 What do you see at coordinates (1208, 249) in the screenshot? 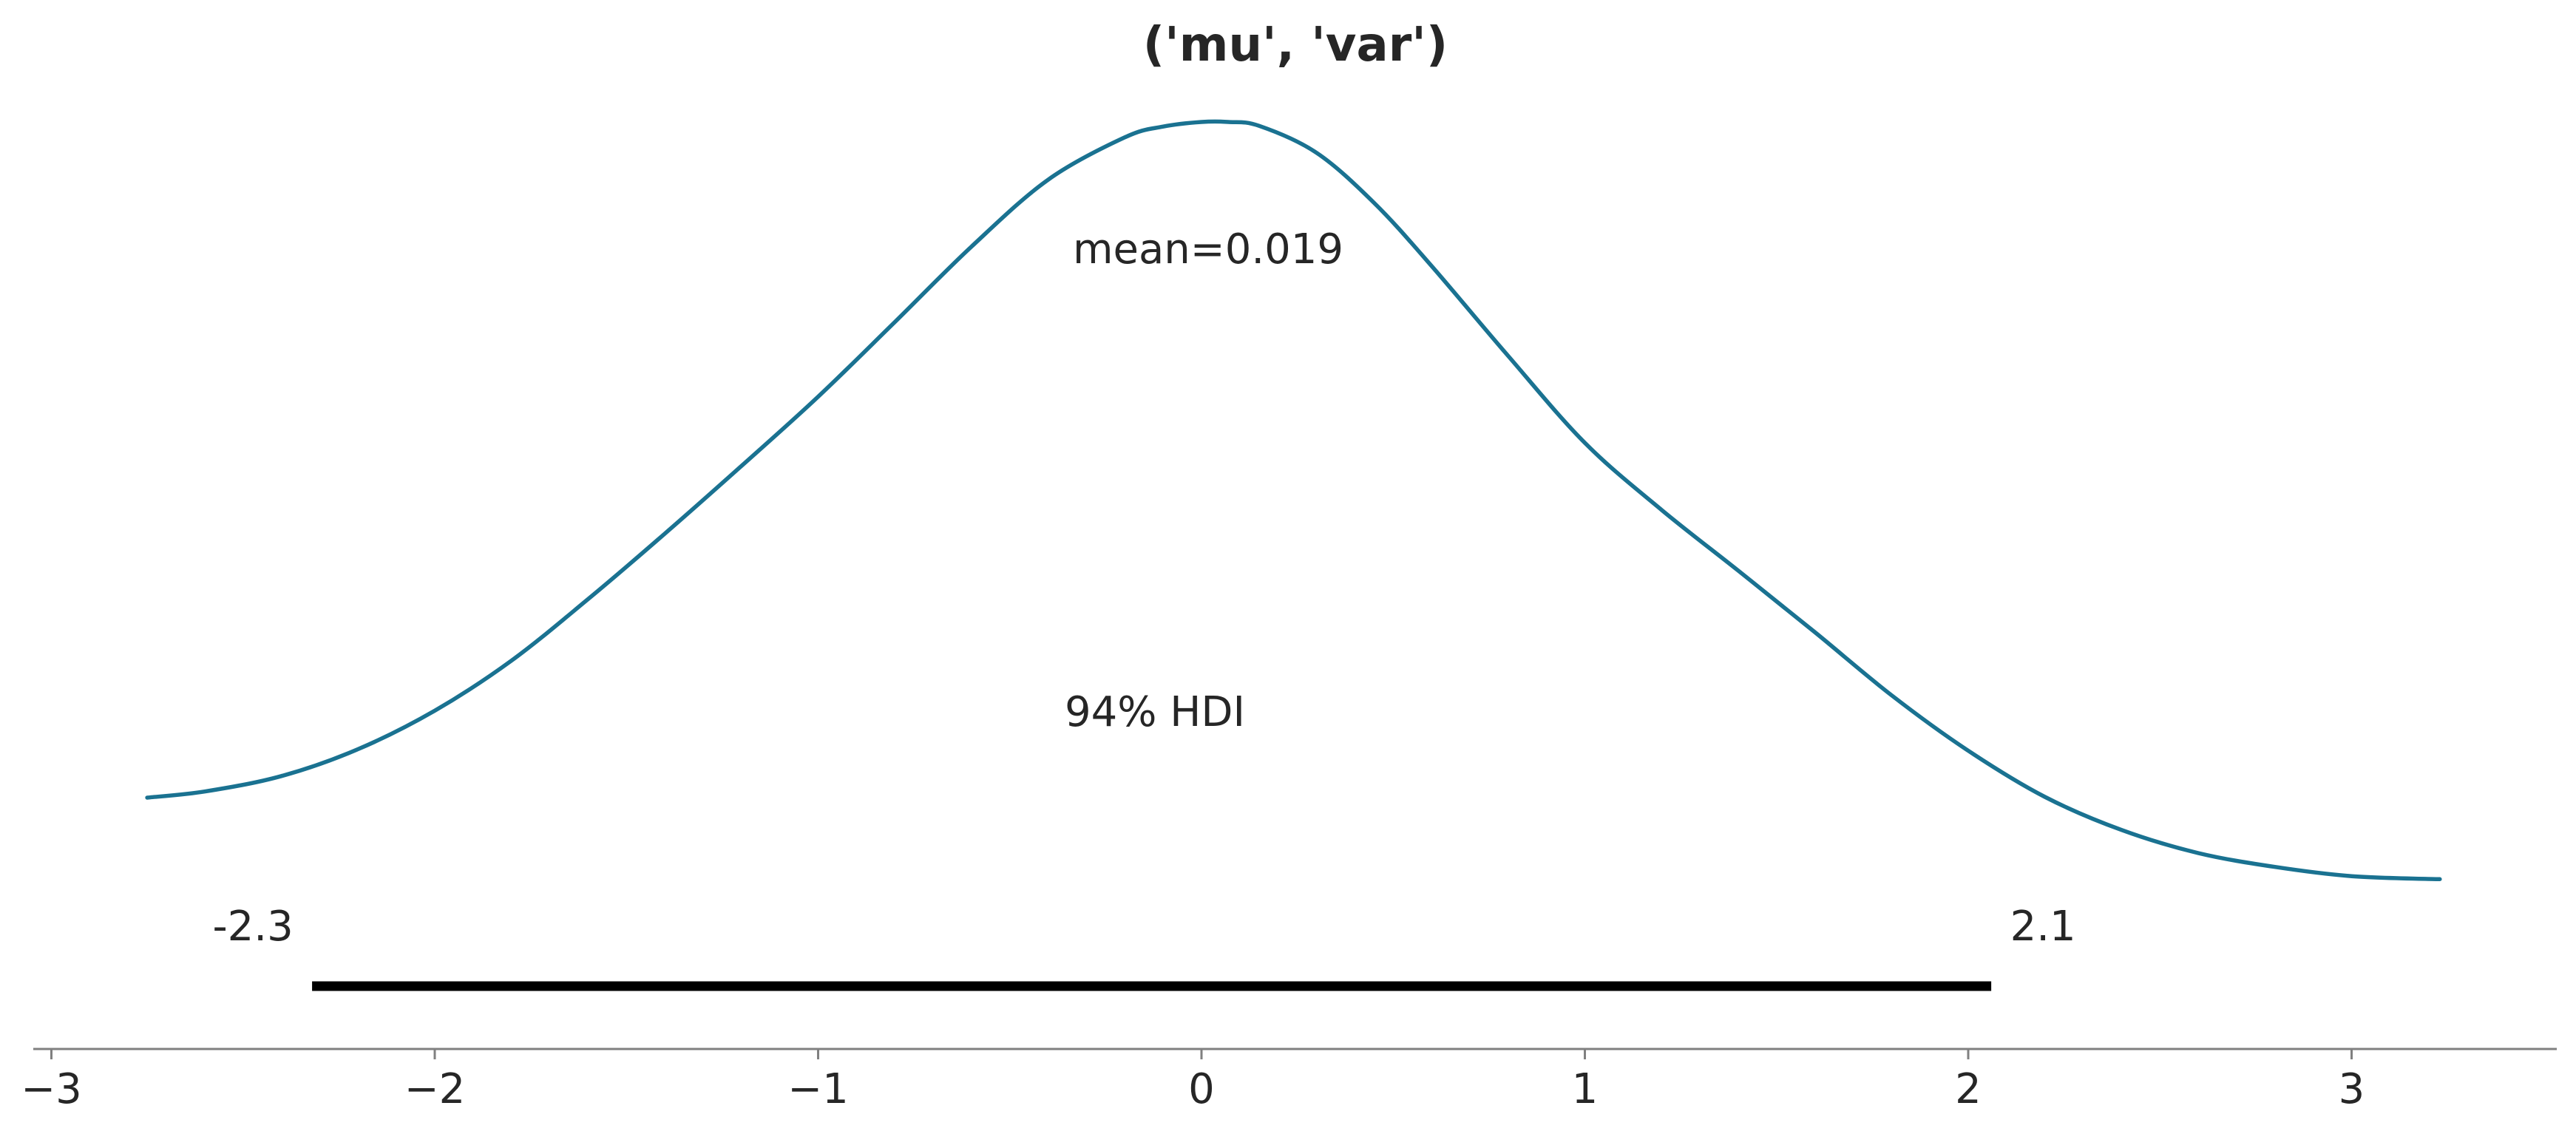
I see `mean-label: mean=0.019` at bounding box center [1208, 249].